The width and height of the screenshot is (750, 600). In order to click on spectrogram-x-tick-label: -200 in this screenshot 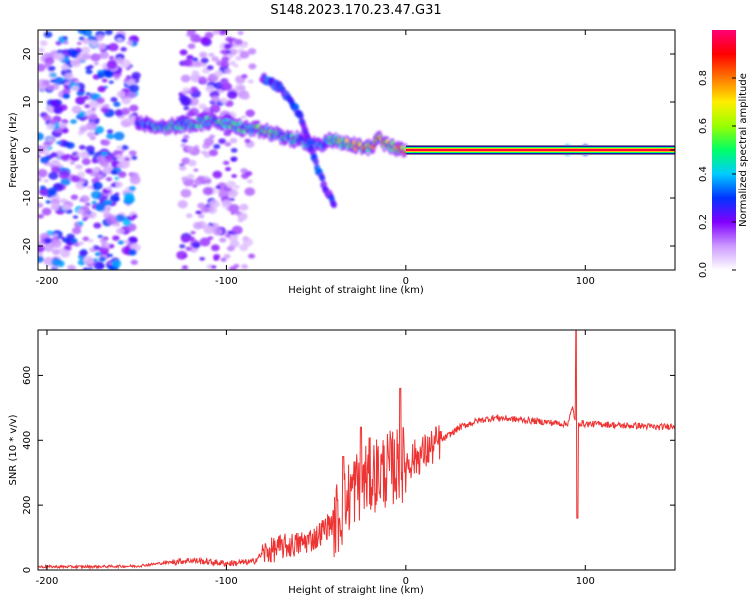, I will do `click(47, 281)`.